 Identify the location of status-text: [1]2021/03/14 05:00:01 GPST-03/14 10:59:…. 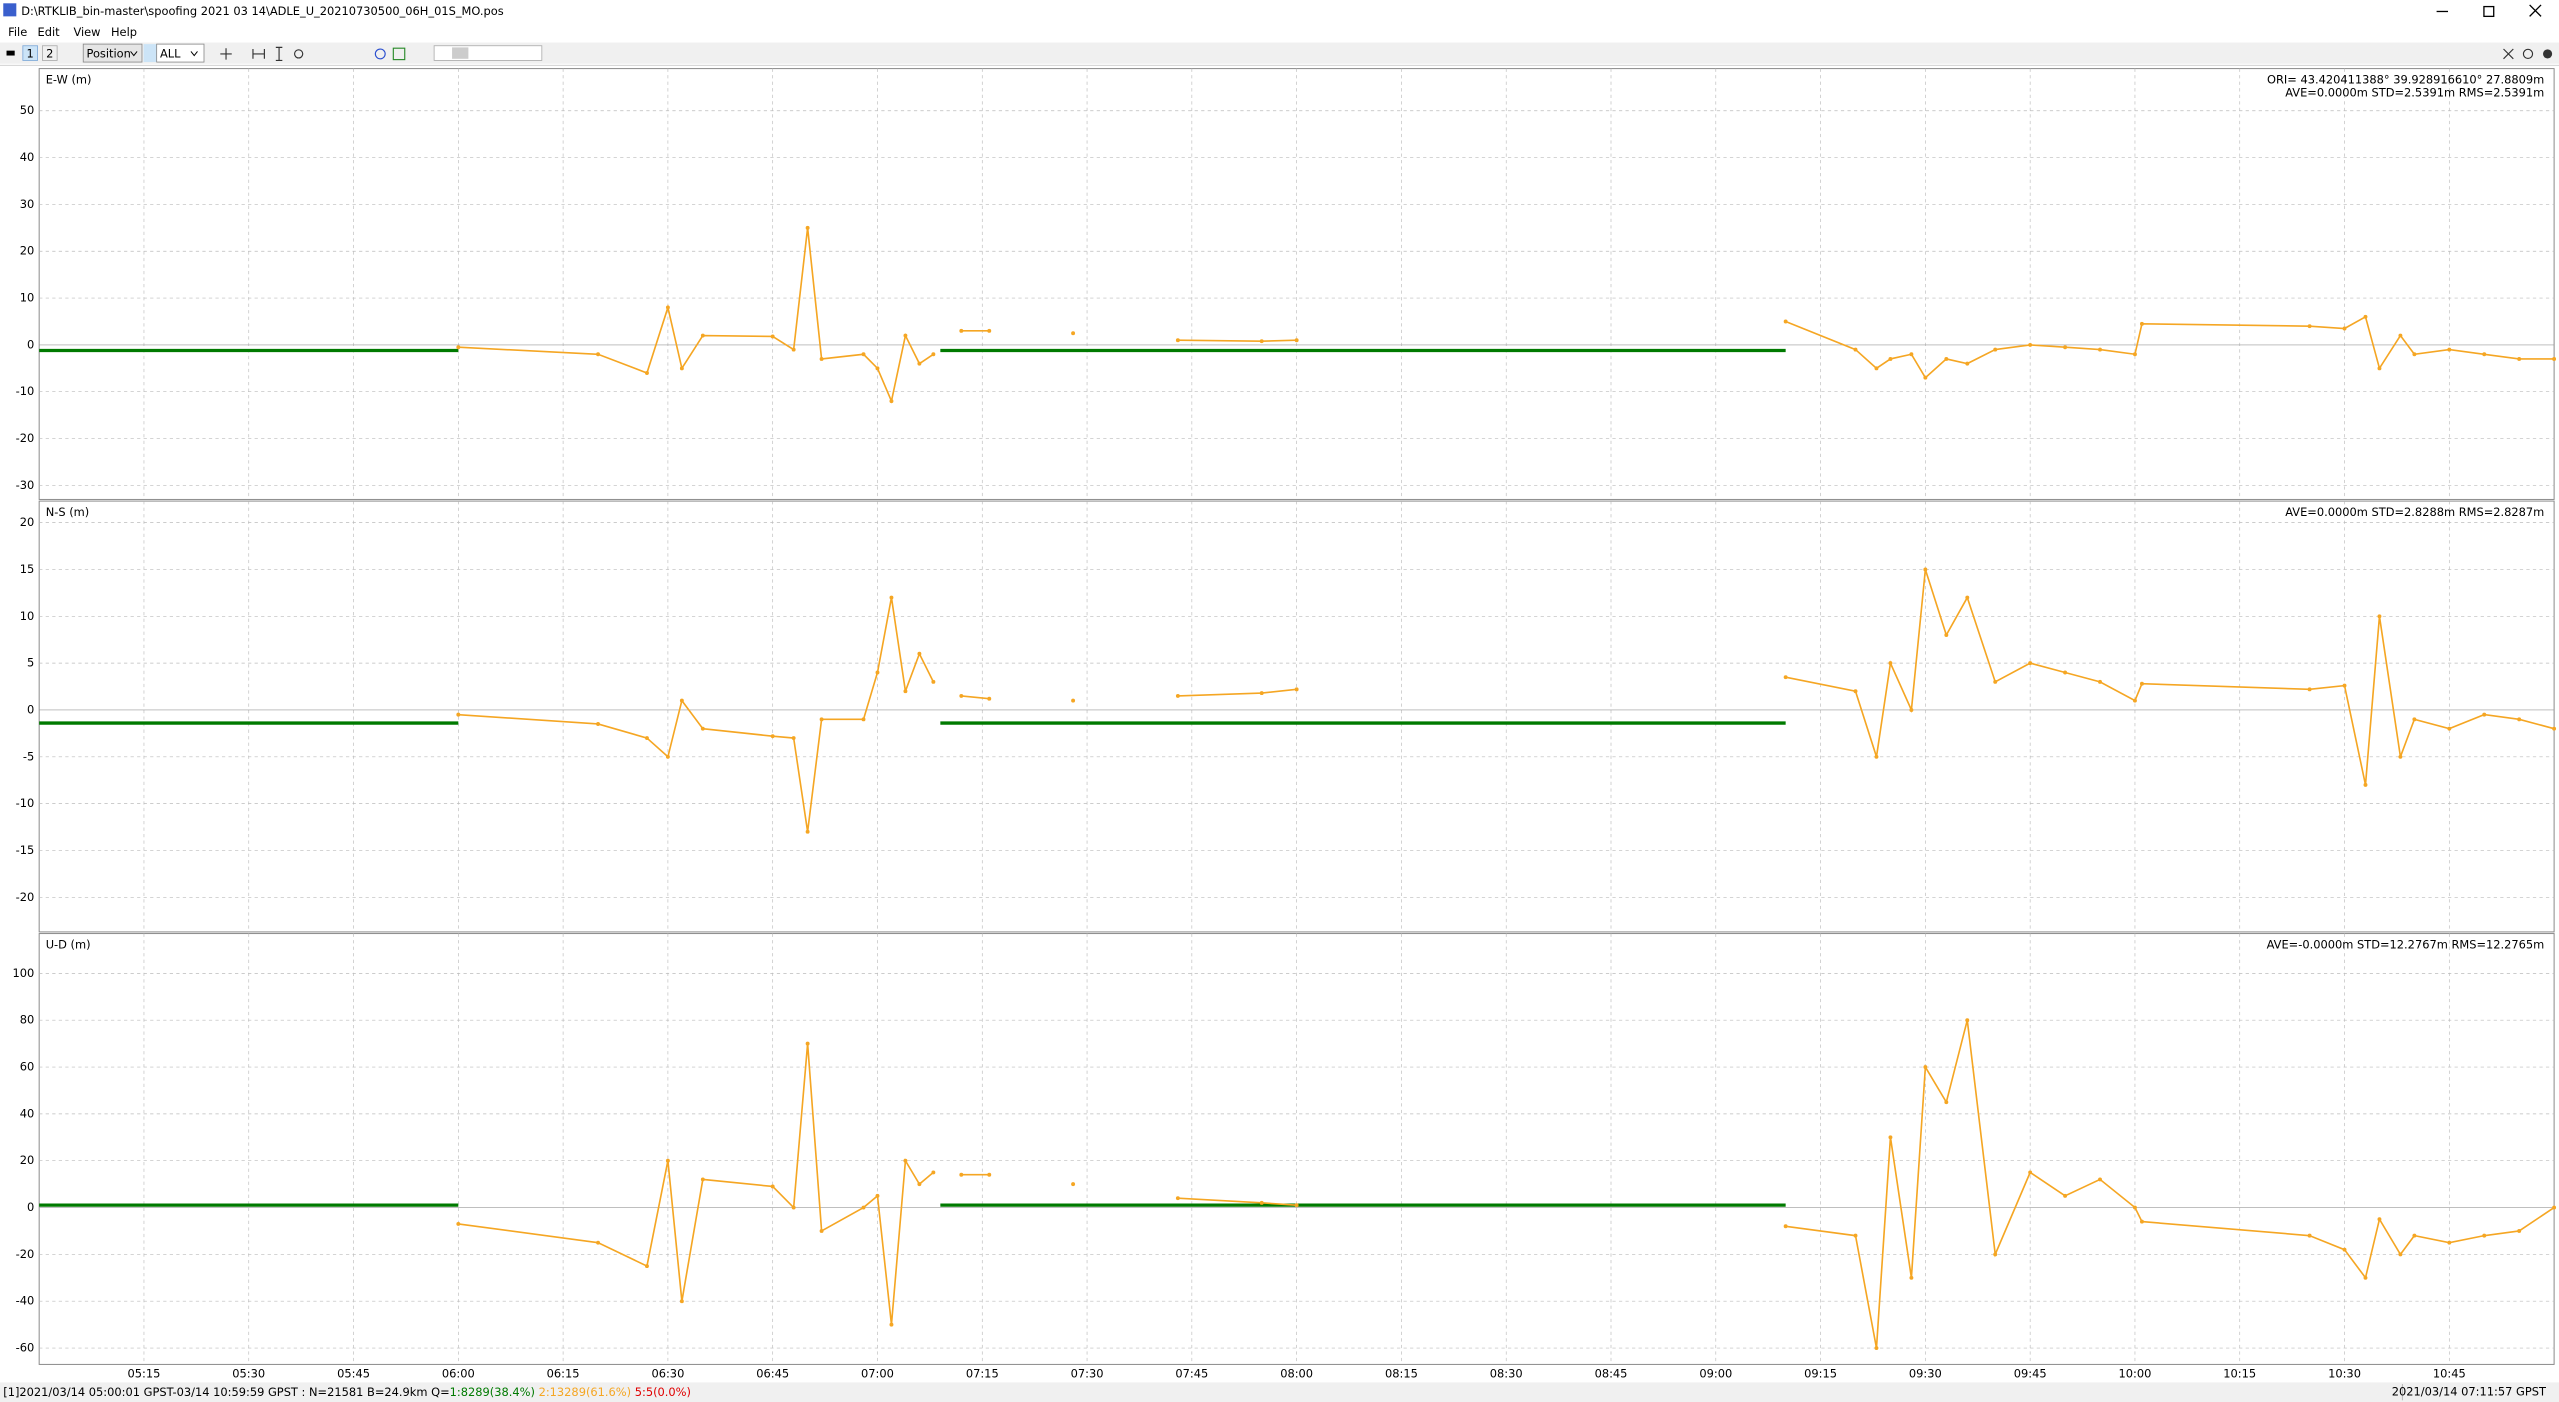
(347, 1392).